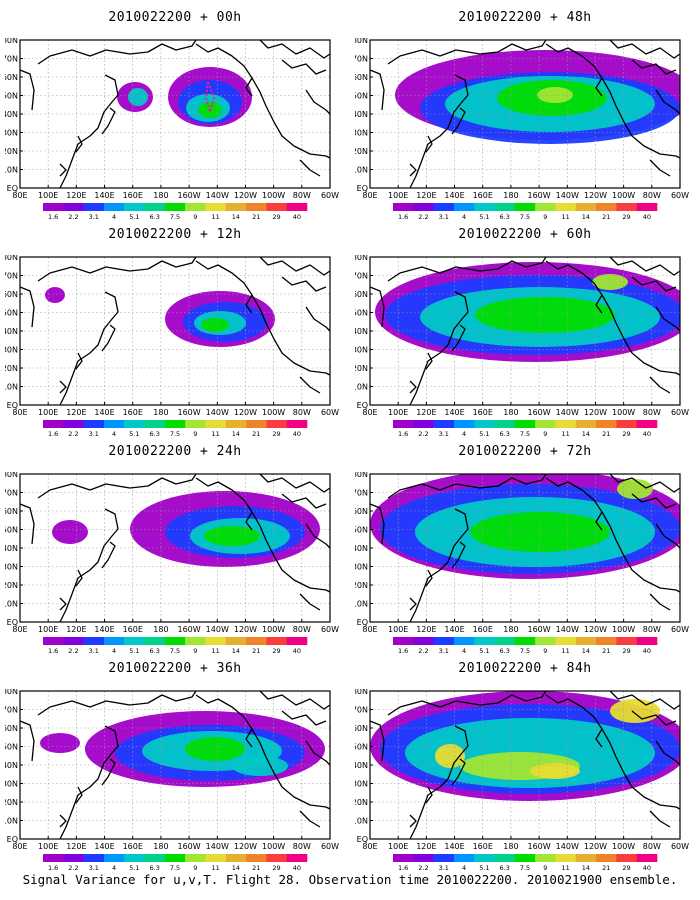 Image resolution: width=700 pixels, height=900 pixels. Describe the element at coordinates (133, 195) in the screenshot. I see `lon-tick-label: 160E` at that location.